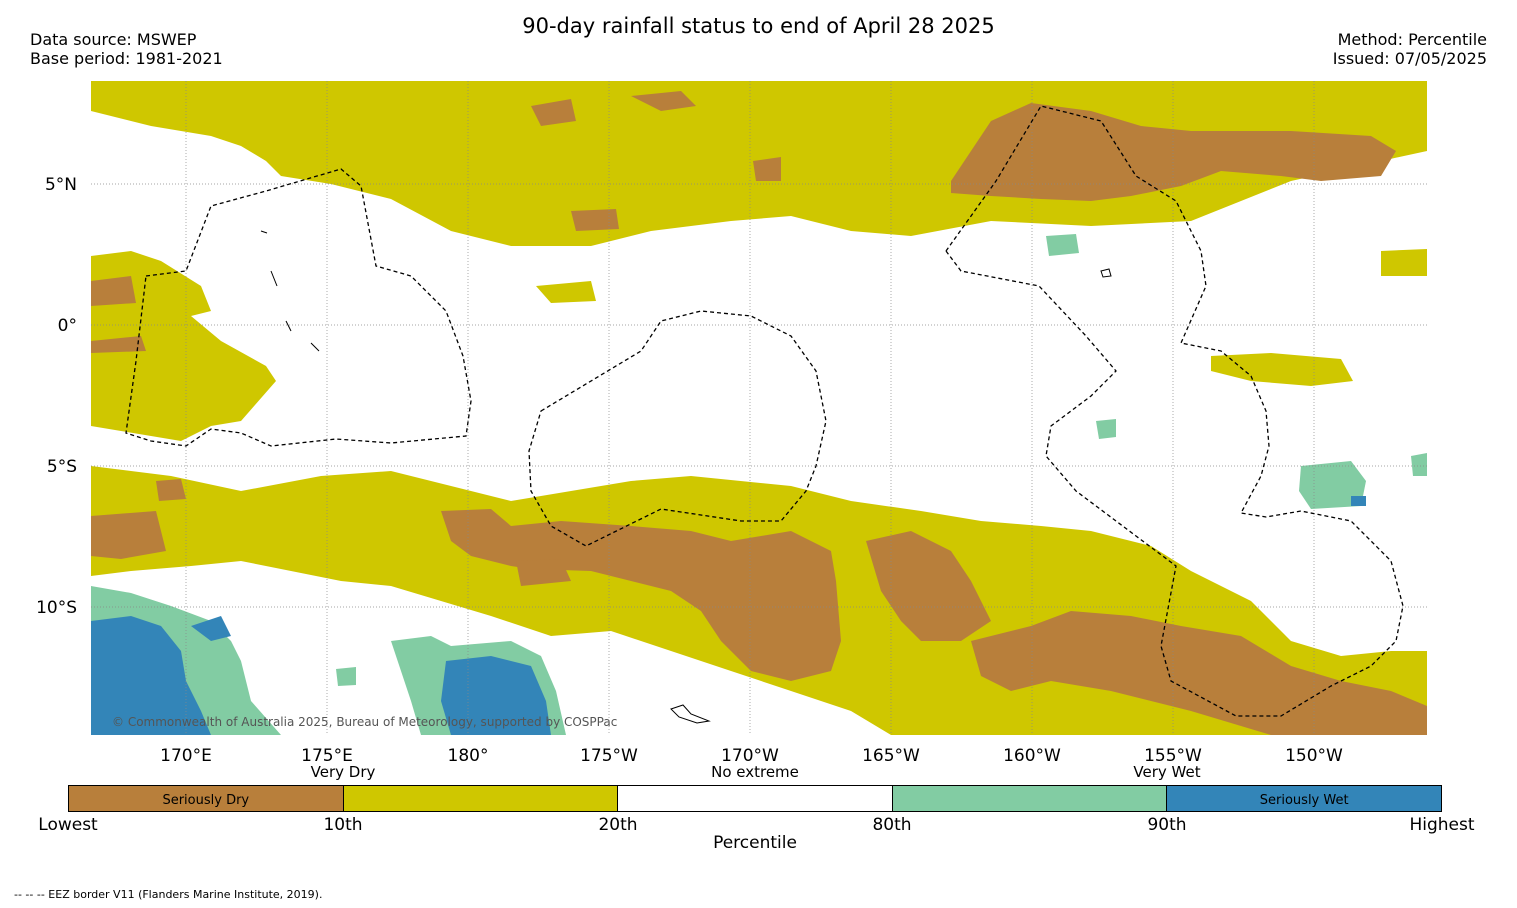 This screenshot has width=1517, height=908. I want to click on lat-label-0: 0°, so click(67, 326).